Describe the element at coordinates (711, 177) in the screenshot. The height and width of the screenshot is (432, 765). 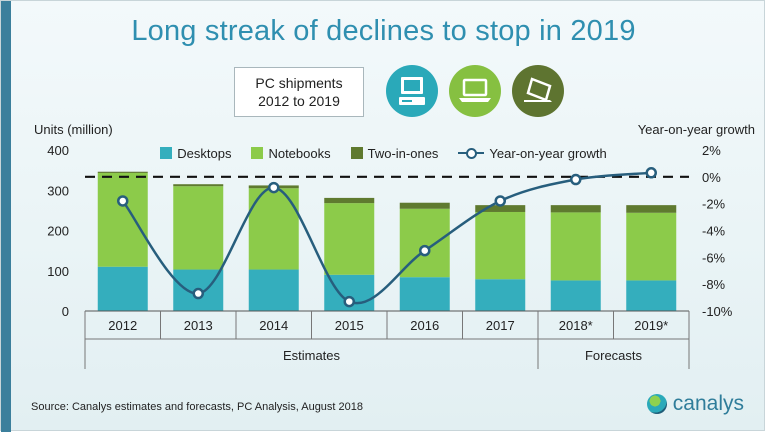
I see `y2-tick-label-0pct: 0%` at that location.